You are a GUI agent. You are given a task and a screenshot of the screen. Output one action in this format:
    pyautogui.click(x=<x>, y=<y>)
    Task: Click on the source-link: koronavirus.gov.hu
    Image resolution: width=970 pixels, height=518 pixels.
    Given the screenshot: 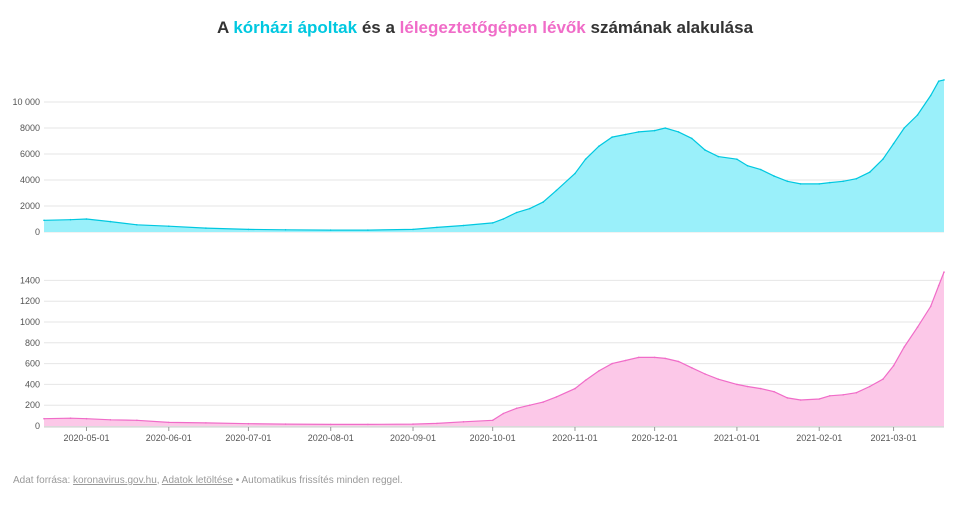 What is the action you would take?
    pyautogui.click(x=115, y=480)
    